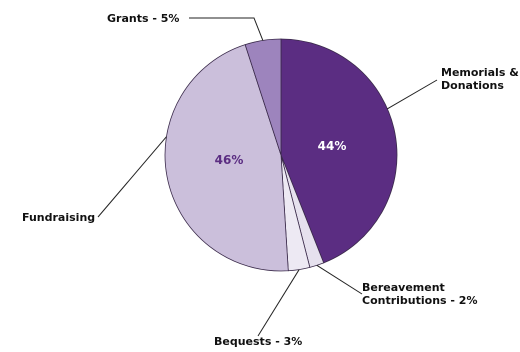 The image size is (520, 352). Describe the element at coordinates (412, 94) in the screenshot. I see `leader-line-memorials-donations` at that location.